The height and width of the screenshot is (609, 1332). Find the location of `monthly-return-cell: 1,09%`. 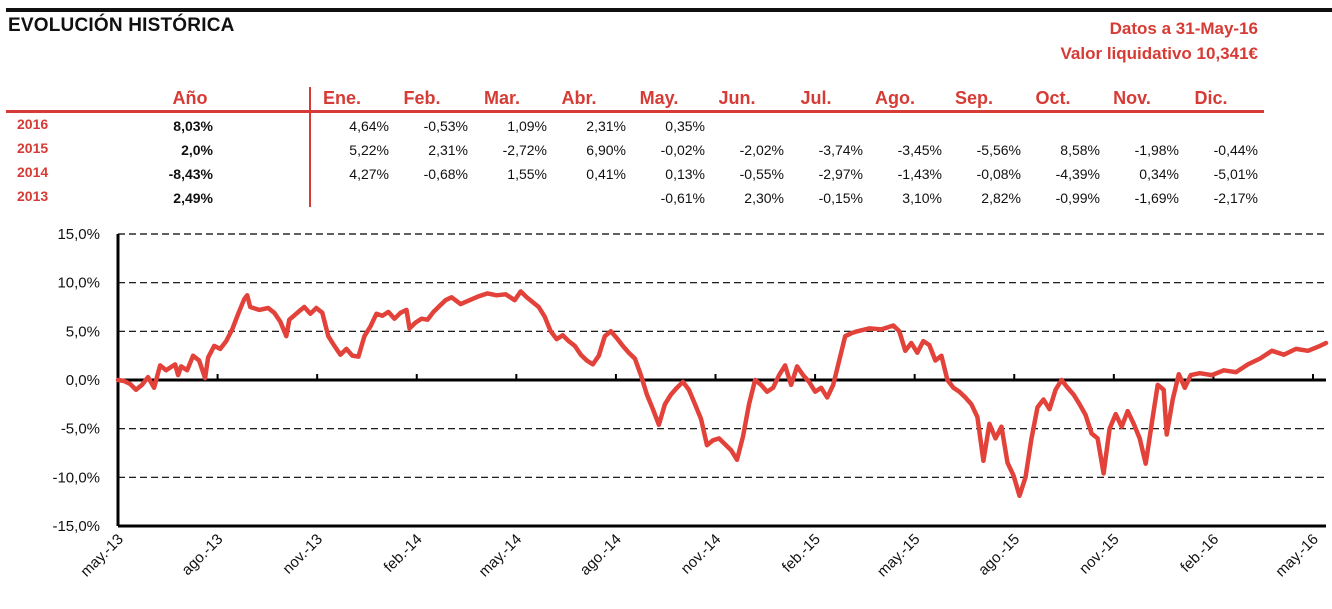

monthly-return-cell: 1,09% is located at coordinates (527, 126).